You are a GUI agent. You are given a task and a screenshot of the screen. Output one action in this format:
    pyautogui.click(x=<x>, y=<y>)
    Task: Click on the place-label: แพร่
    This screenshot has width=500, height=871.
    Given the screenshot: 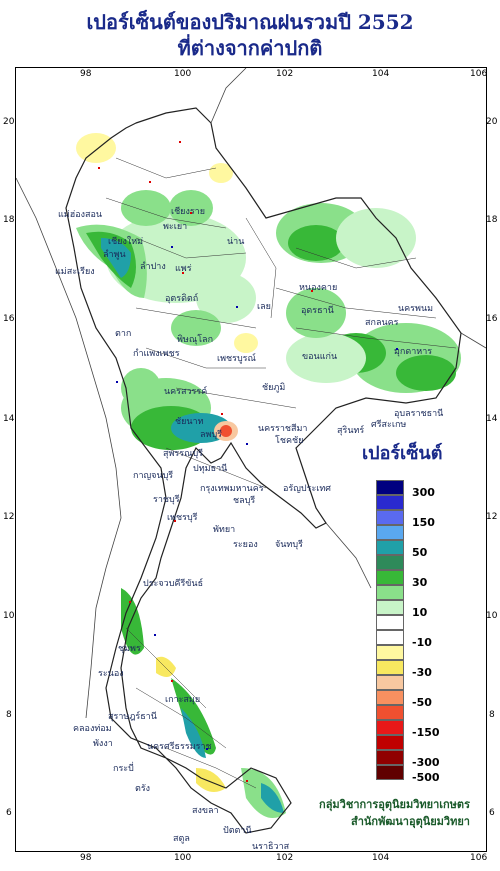 What is the action you would take?
    pyautogui.click(x=183, y=269)
    